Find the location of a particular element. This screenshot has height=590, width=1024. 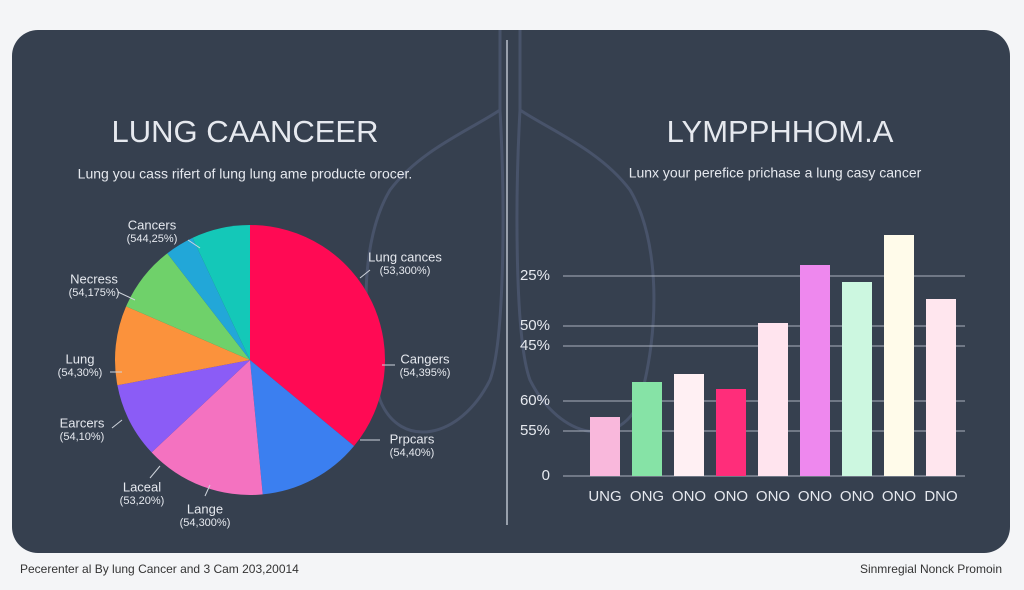

annotation: Laceal is located at coordinates (142, 486).